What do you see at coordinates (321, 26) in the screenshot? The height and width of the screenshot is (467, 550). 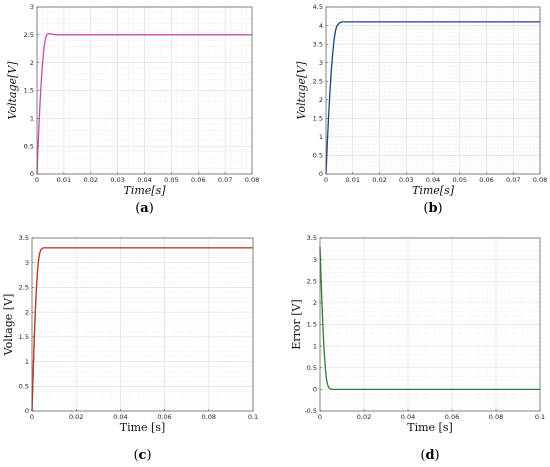 I see `y-tick-label: 4` at bounding box center [321, 26].